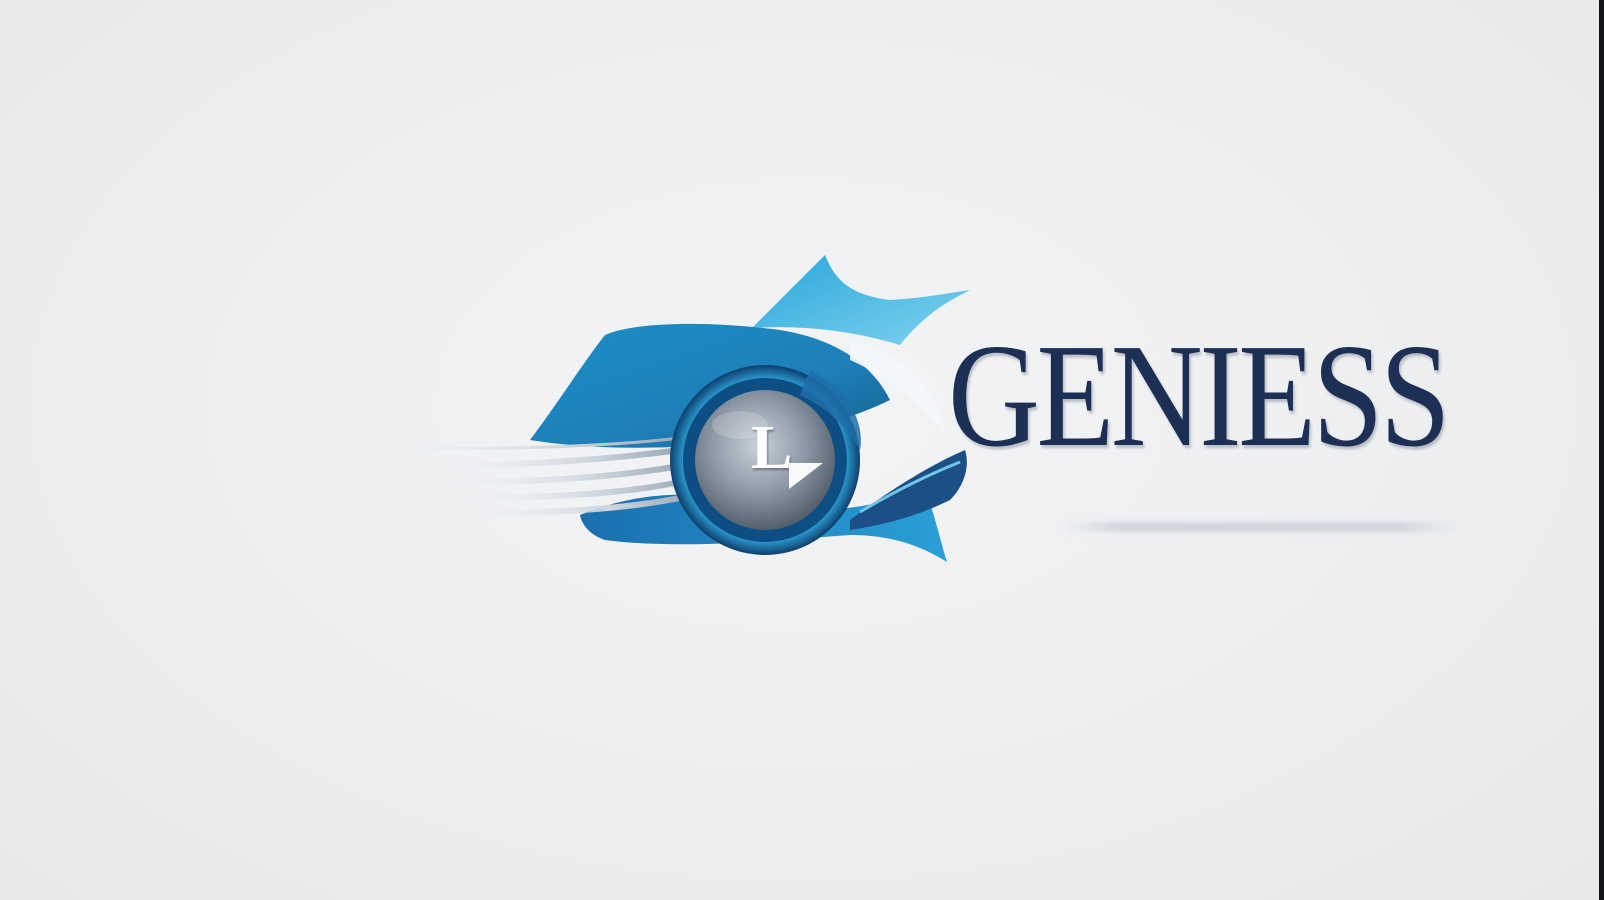  Describe the element at coordinates (1199, 396) in the screenshot. I see `brand-wordmark: GENIESS` at that location.